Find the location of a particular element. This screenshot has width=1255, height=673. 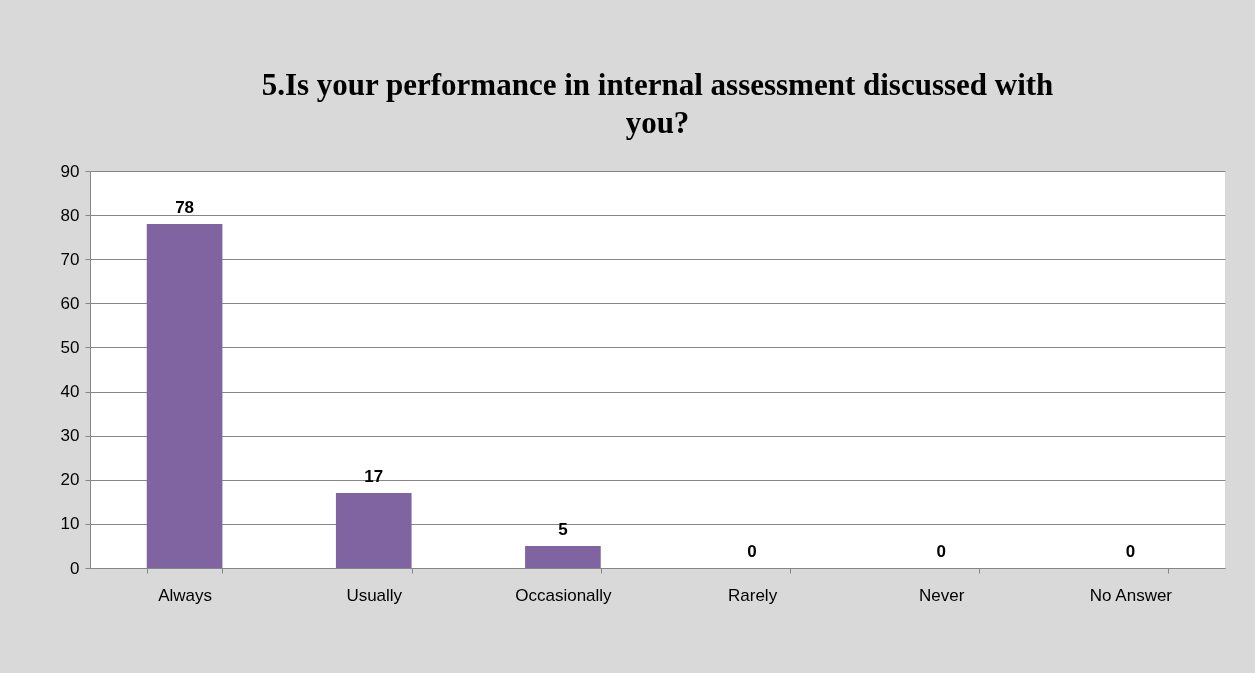

x-tick-label: Occasionally is located at coordinates (564, 595).